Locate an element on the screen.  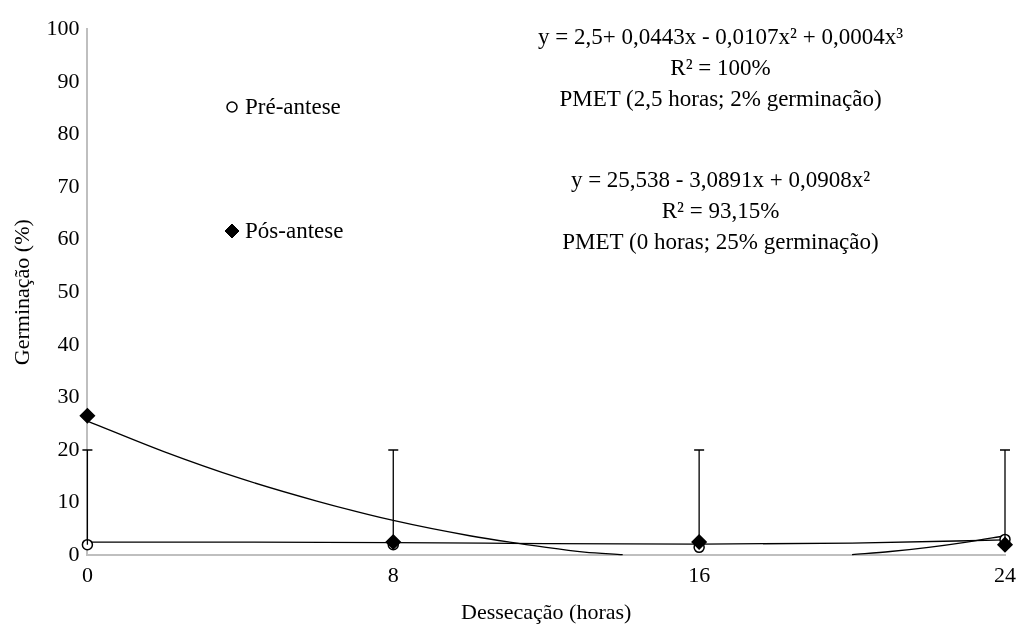
y-tick-label: 20 is located at coordinates (68, 448).